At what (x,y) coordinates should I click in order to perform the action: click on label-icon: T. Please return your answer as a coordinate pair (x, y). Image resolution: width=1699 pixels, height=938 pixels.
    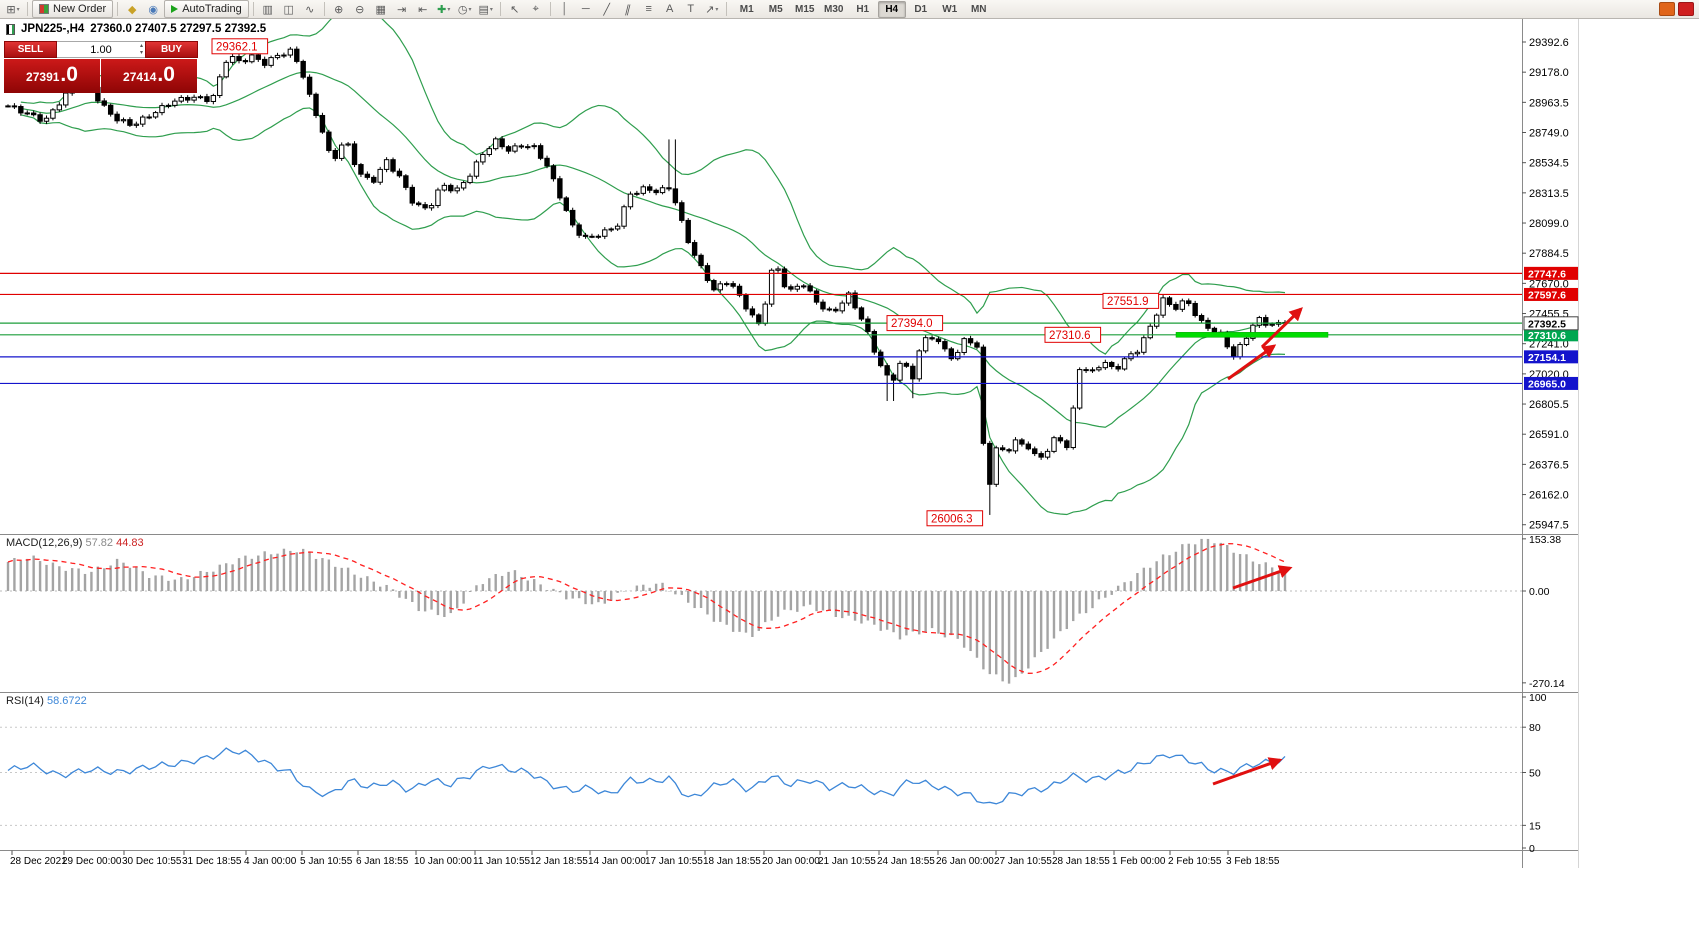
    Looking at the image, I should click on (691, 9).